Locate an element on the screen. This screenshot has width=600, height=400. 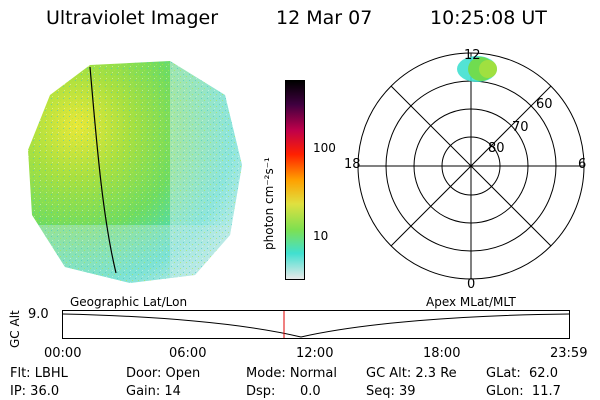
dsp-value: 0.0 is located at coordinates (310, 391).